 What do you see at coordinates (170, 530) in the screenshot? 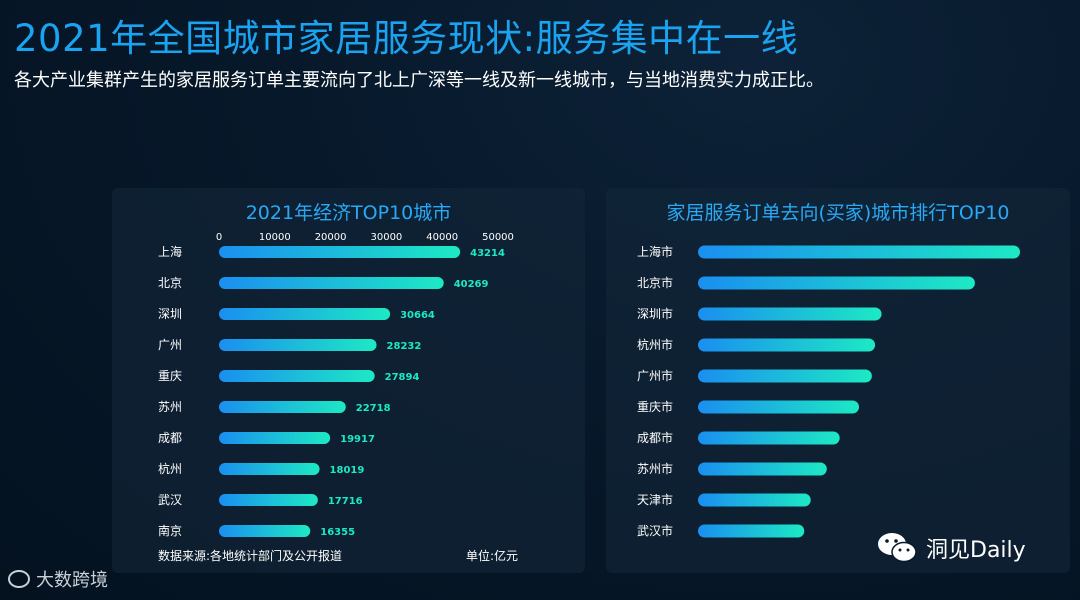
I see `category-label: 南京` at bounding box center [170, 530].